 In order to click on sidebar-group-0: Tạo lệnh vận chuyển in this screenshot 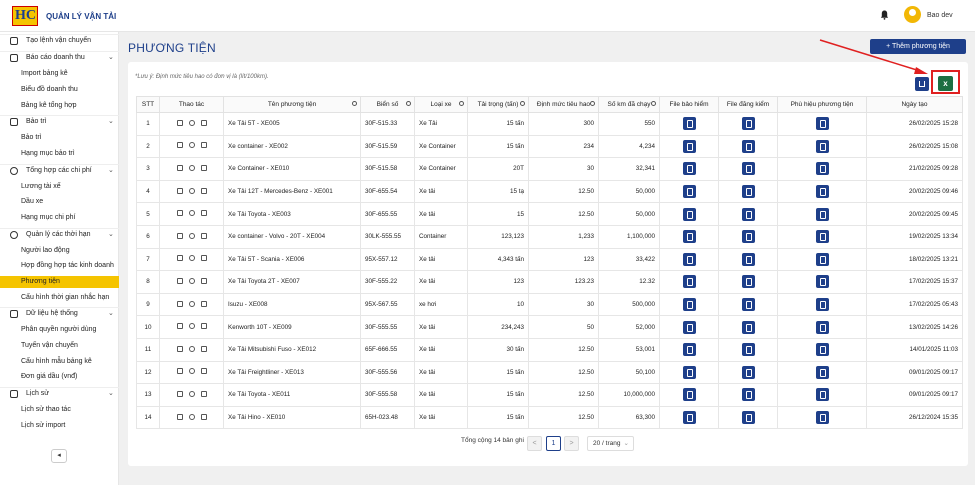, I will do `click(59, 40)`.